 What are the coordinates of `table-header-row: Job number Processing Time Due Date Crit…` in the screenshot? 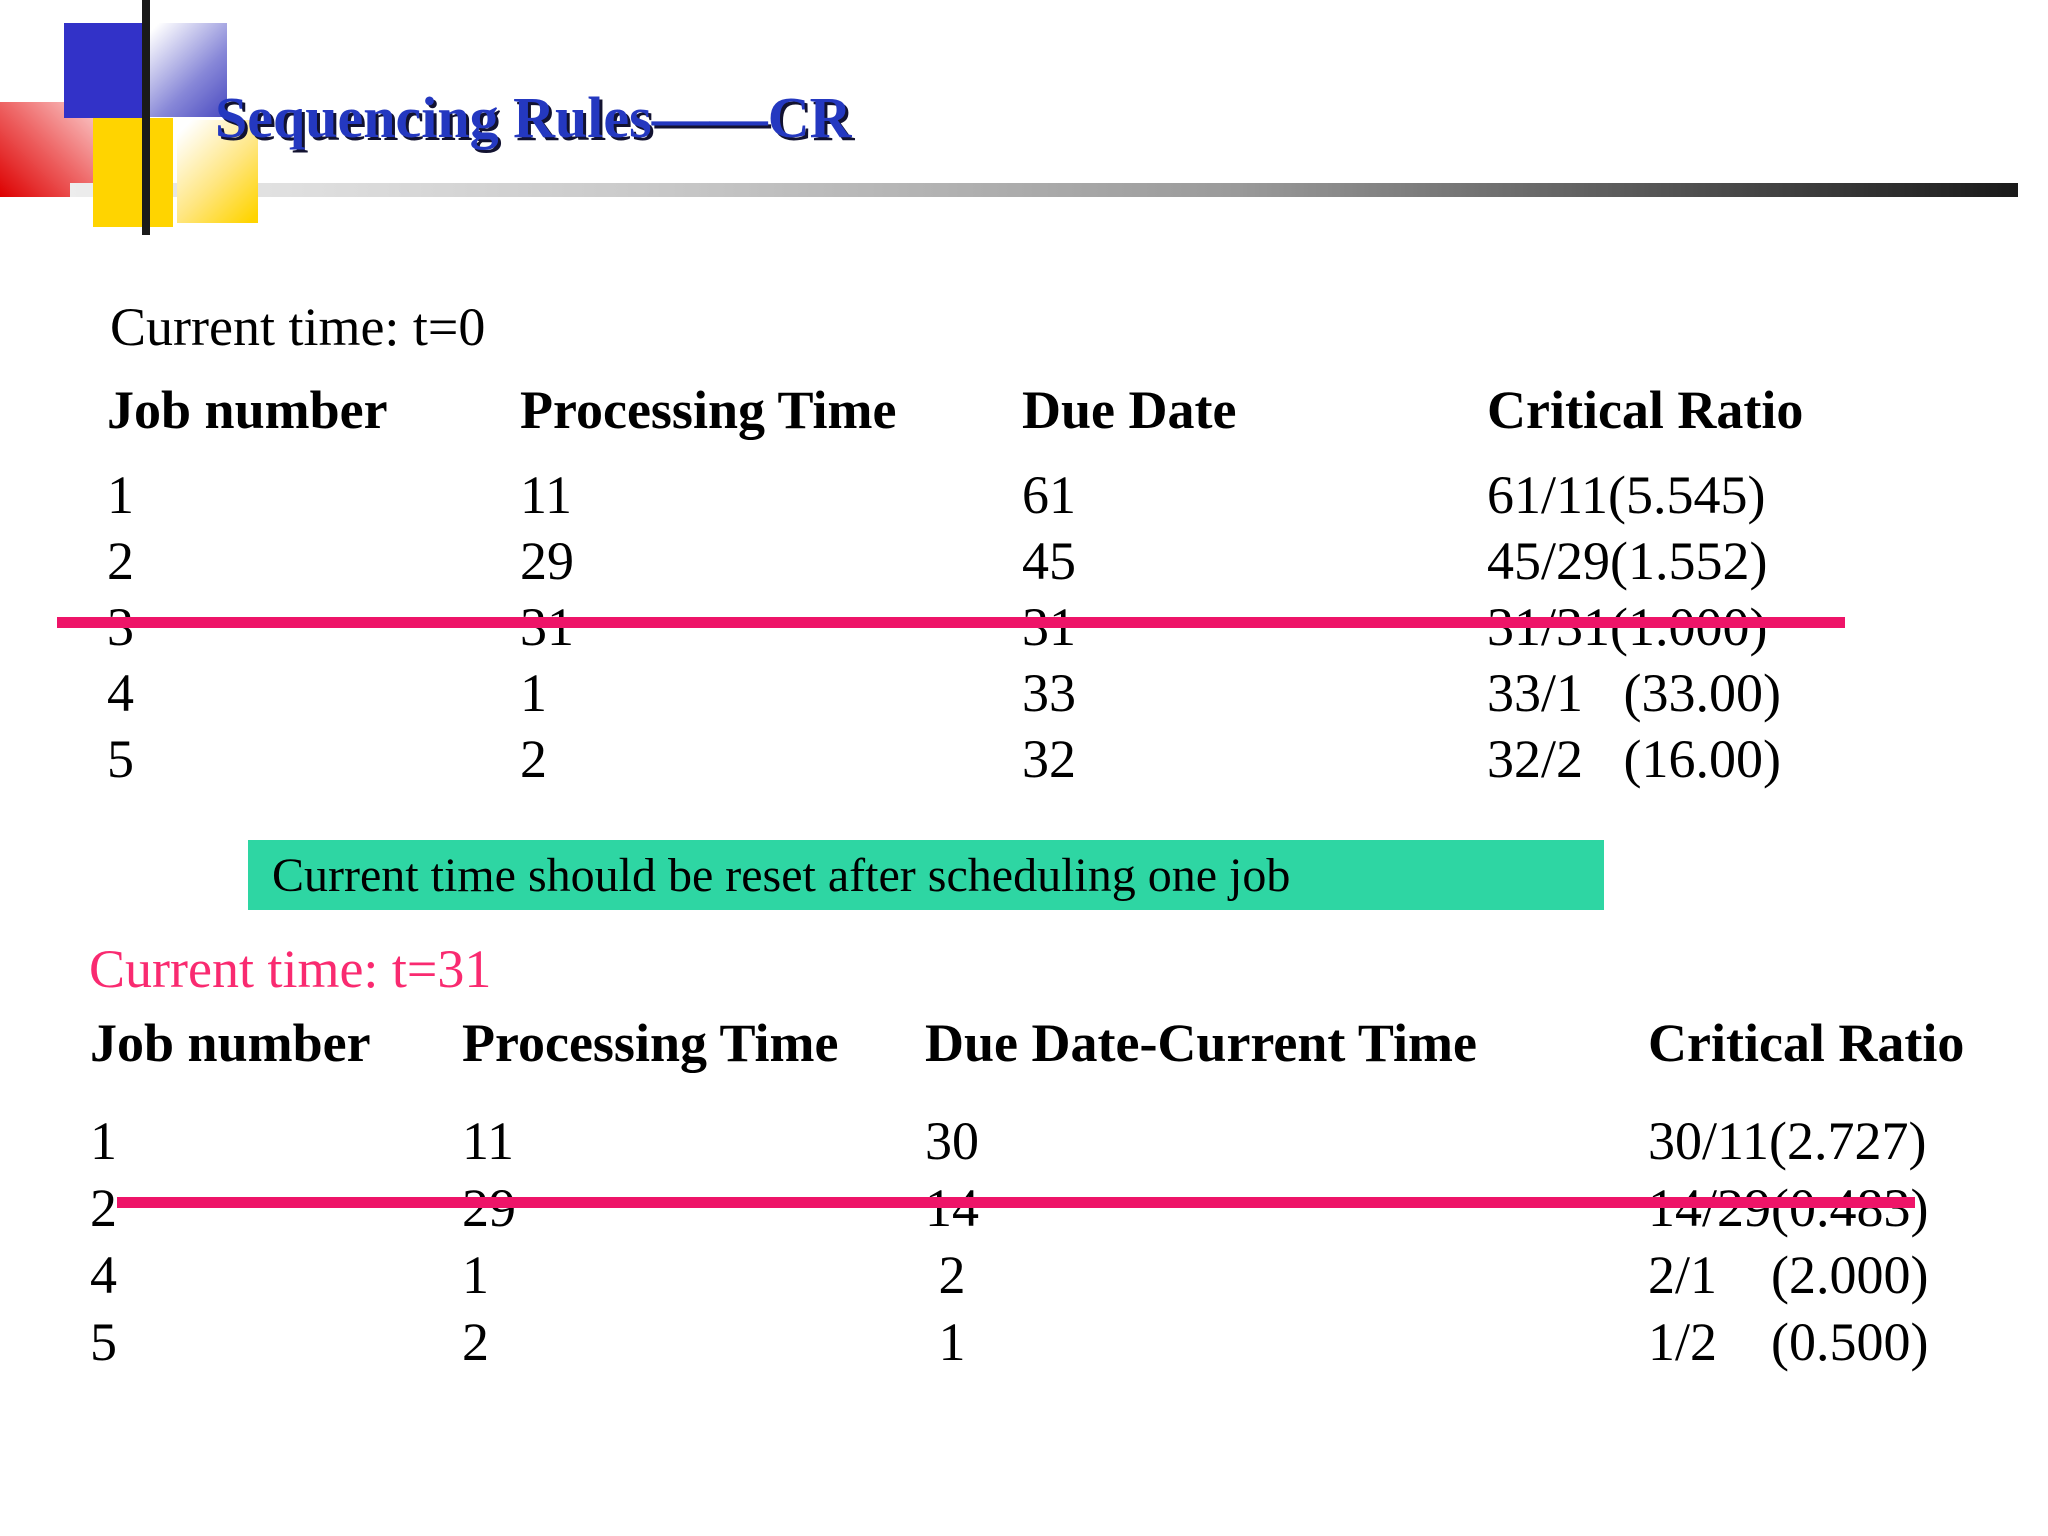 It's located at (1032, 410).